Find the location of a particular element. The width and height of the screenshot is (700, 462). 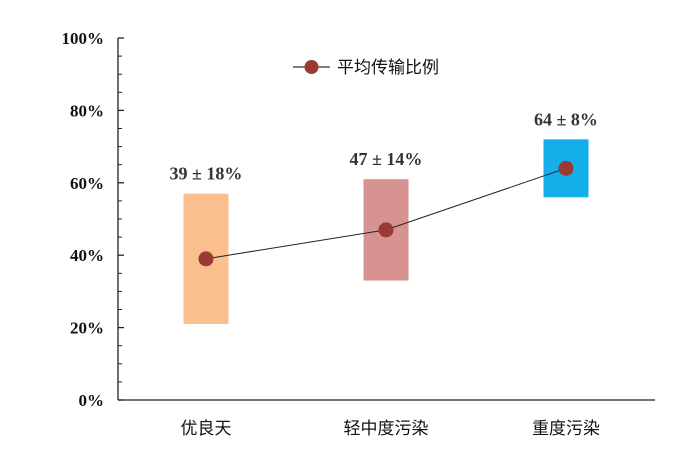

y-tick-label: 20% is located at coordinates (87, 328).